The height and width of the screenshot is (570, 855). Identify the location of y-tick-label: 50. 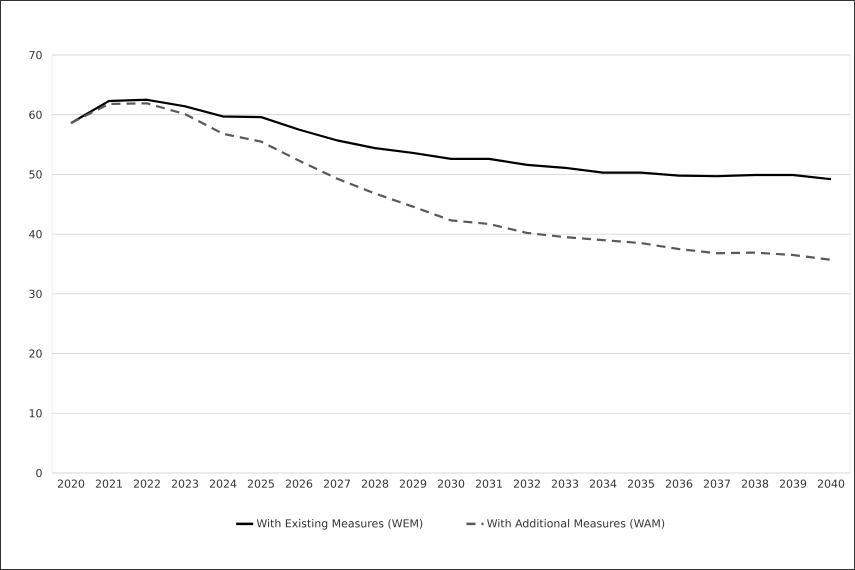
(35, 174).